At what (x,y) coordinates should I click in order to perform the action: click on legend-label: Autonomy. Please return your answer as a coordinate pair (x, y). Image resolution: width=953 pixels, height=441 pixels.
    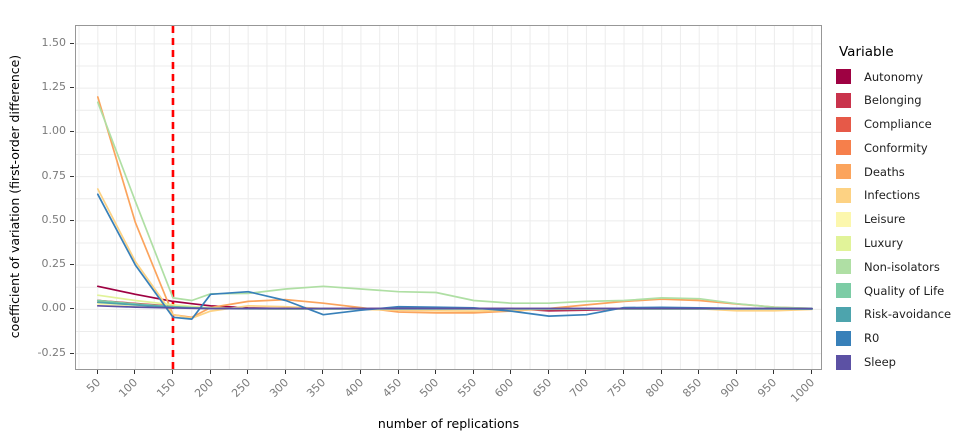
    Looking at the image, I should click on (894, 76).